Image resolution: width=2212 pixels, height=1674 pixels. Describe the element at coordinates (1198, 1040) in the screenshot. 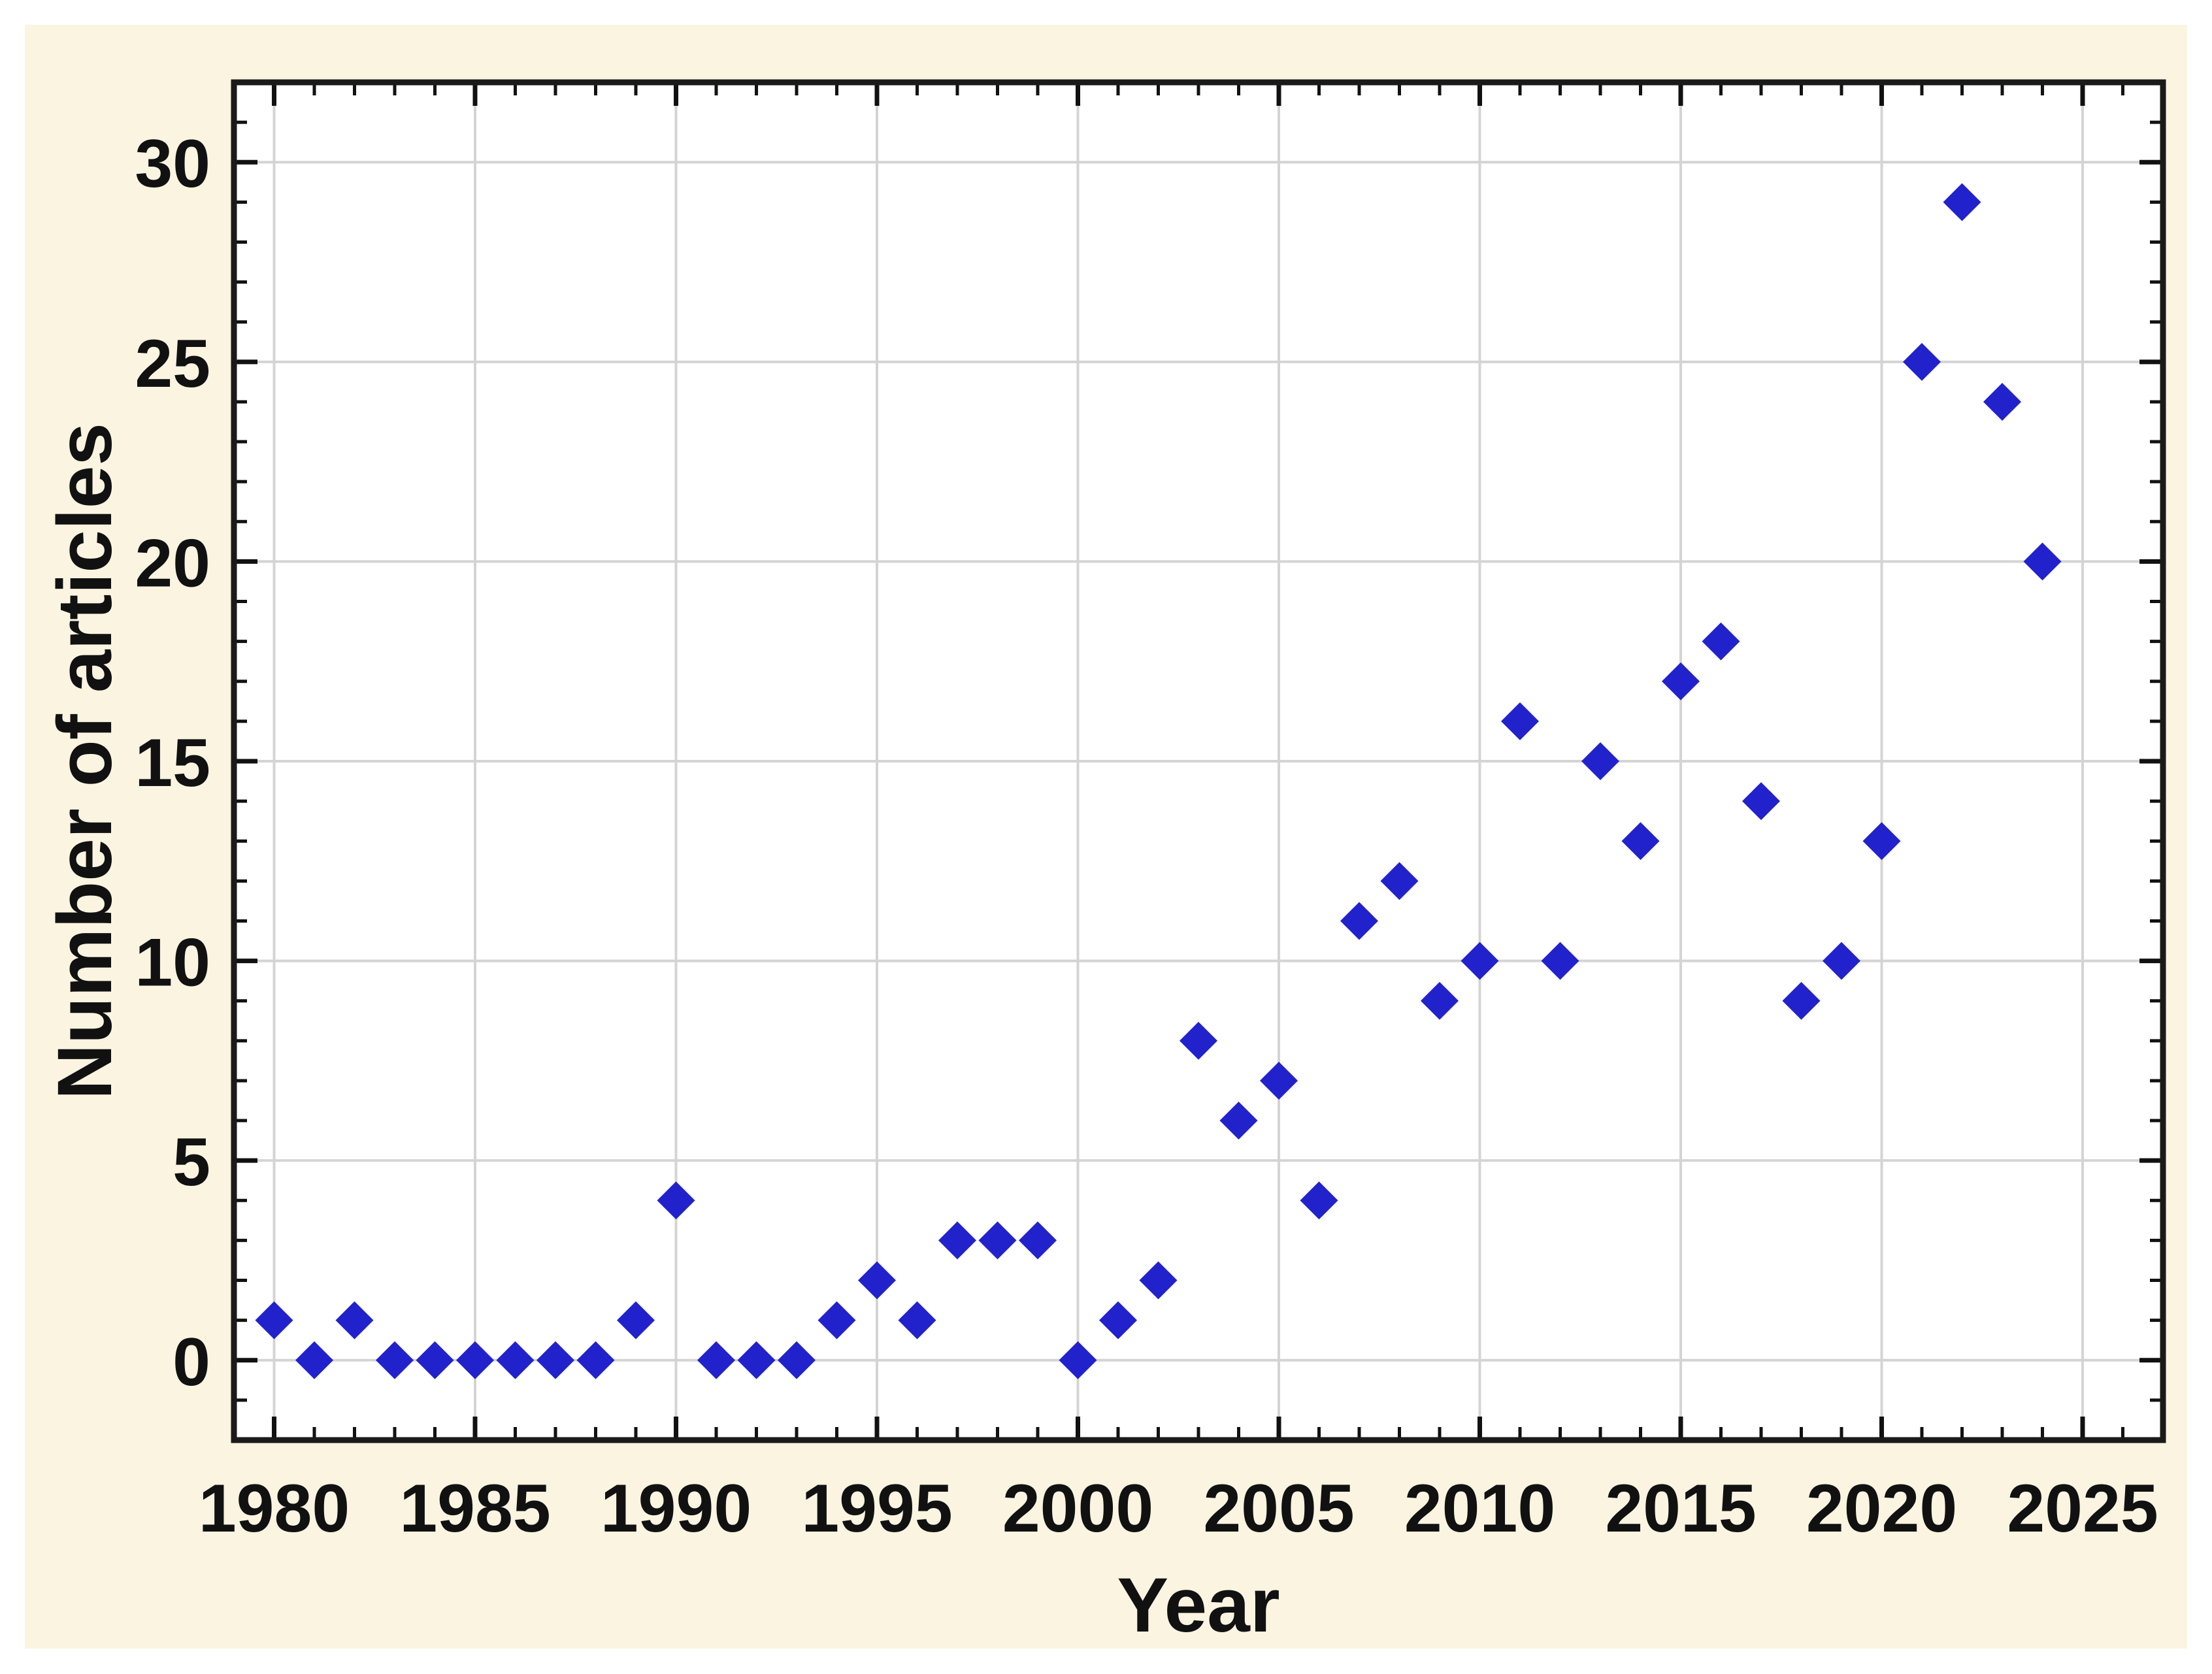

I see `data-point-2003` at that location.